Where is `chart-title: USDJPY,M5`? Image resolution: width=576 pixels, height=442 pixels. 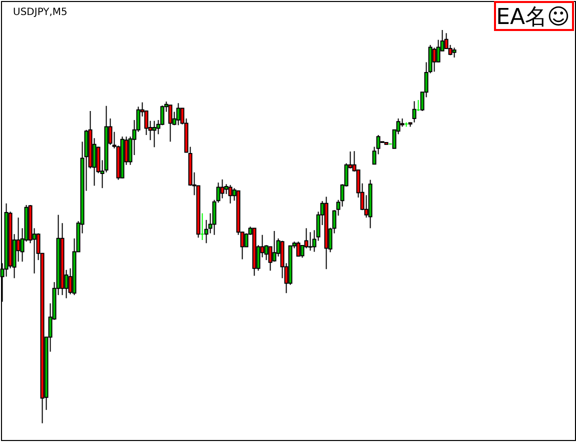
chart-title: USDJPY,M5 is located at coordinates (40, 12).